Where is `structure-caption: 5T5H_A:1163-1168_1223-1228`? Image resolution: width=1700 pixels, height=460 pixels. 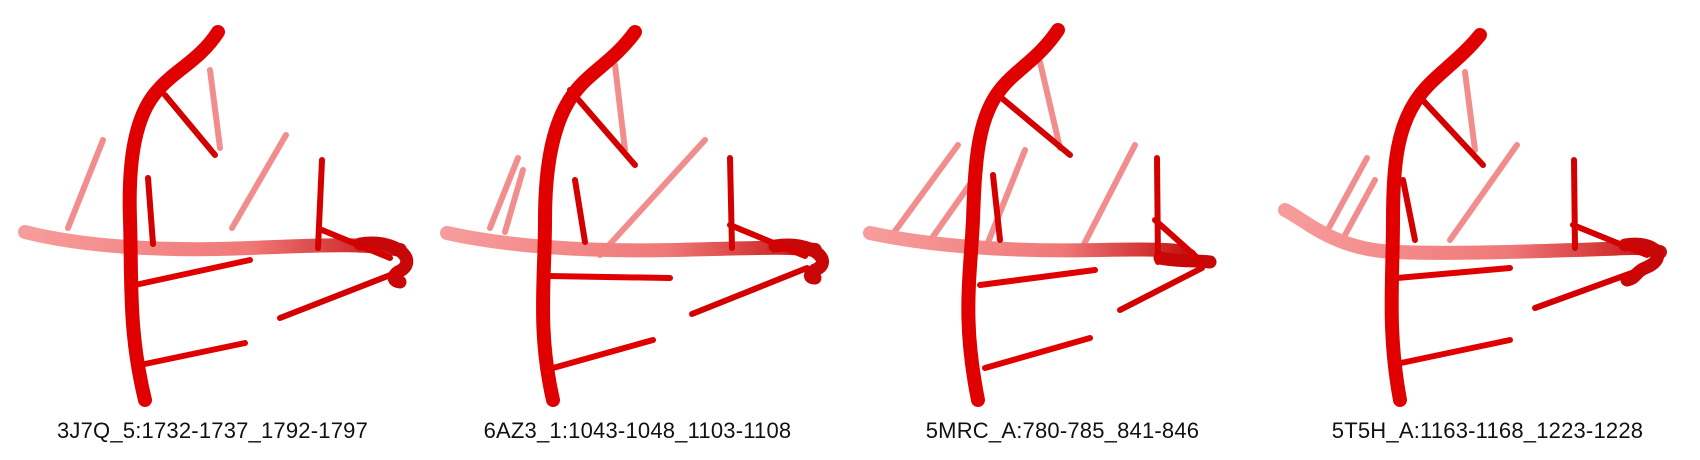
structure-caption: 5T5H_A:1163-1168_1223-1228 is located at coordinates (1487, 430).